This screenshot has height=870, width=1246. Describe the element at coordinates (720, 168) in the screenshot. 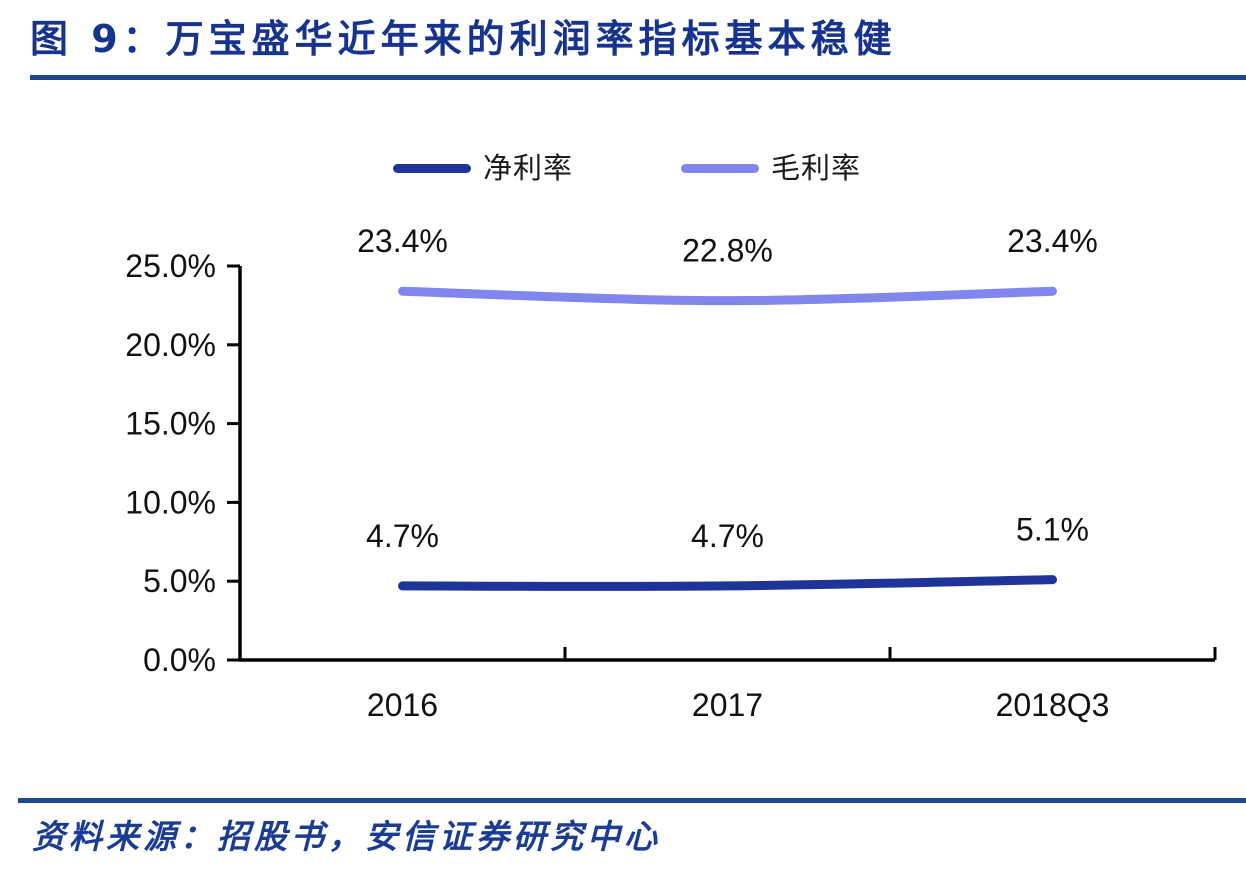

I see `gross-margin-line-swatch` at that location.